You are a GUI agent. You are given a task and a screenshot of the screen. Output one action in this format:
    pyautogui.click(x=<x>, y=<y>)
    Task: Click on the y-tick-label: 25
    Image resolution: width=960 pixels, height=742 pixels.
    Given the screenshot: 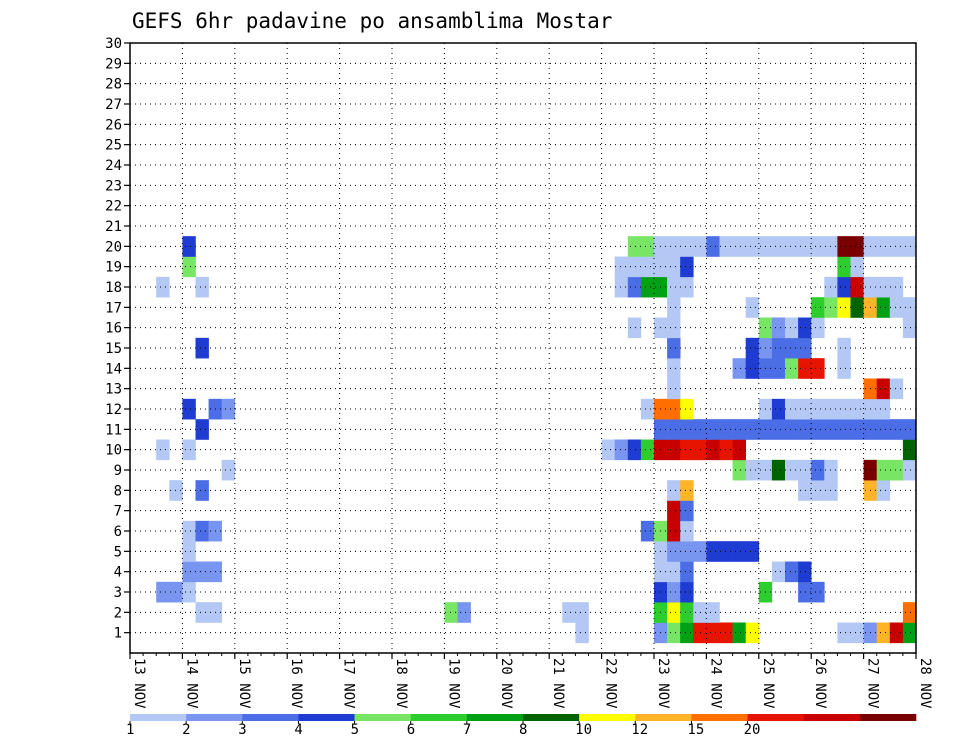 What is the action you would take?
    pyautogui.click(x=113, y=146)
    